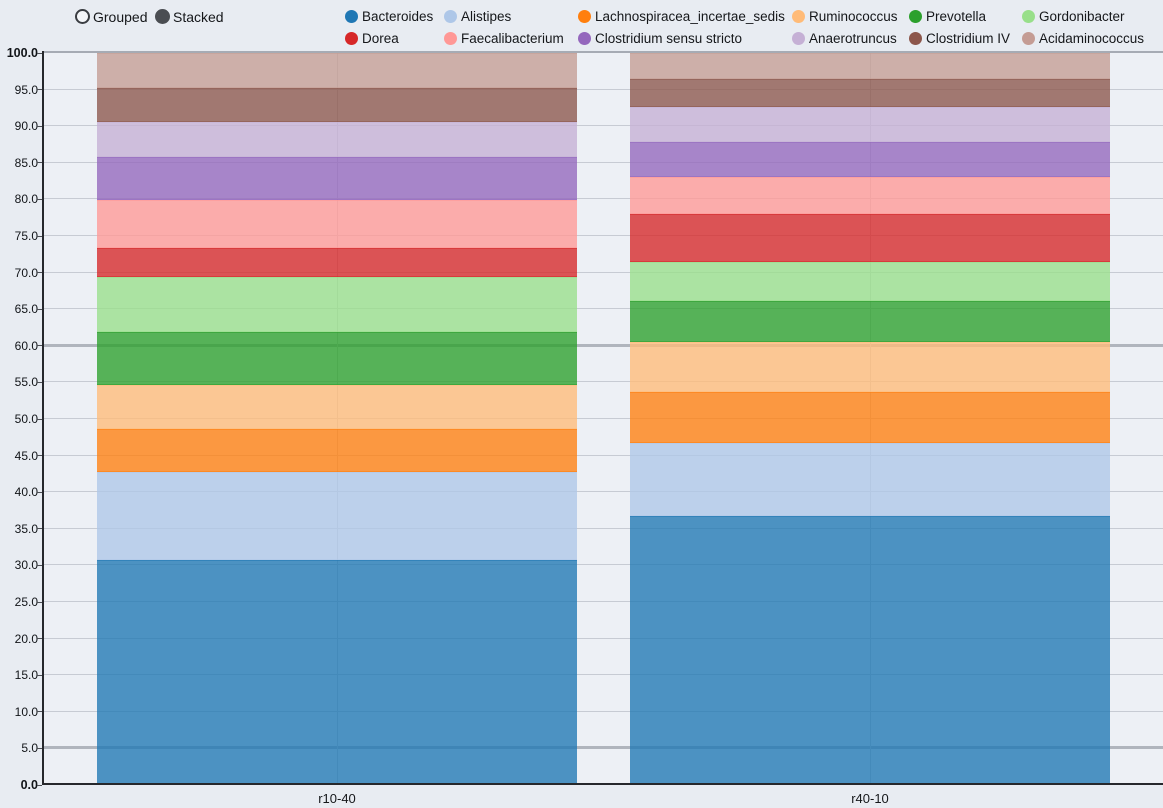 This screenshot has width=1163, height=808. I want to click on stacked-mode-button: Stacked, so click(189, 16).